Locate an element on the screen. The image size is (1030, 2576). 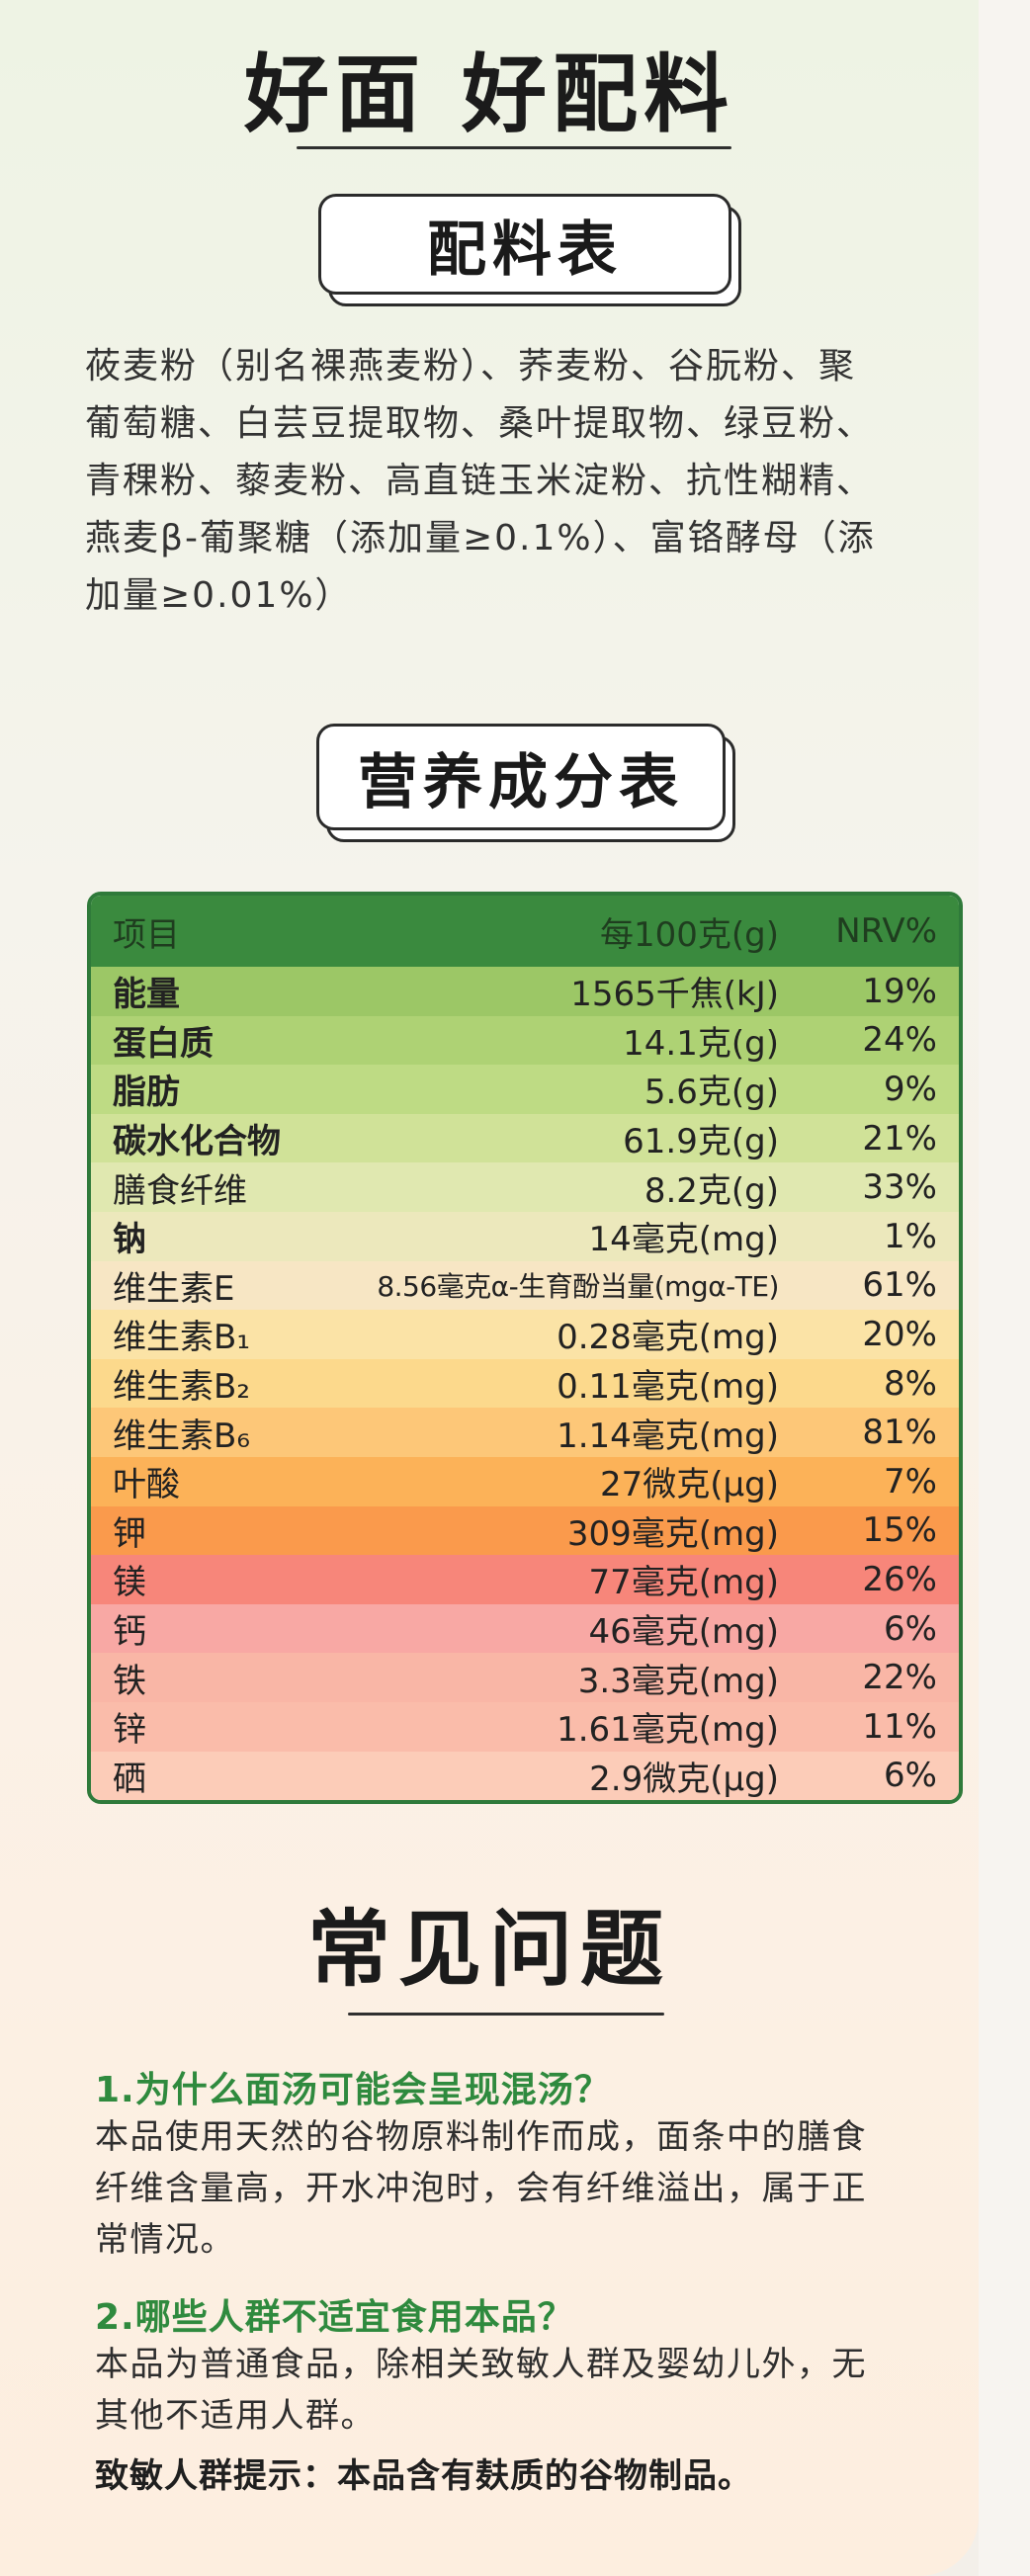
nutrient-name: 维生素B₂ is located at coordinates (182, 1387).